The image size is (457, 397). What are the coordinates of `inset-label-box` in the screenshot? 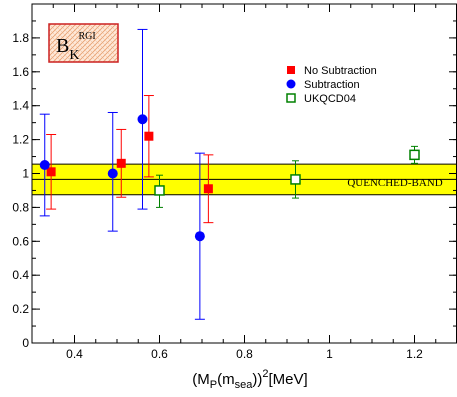 It's located at (83, 43).